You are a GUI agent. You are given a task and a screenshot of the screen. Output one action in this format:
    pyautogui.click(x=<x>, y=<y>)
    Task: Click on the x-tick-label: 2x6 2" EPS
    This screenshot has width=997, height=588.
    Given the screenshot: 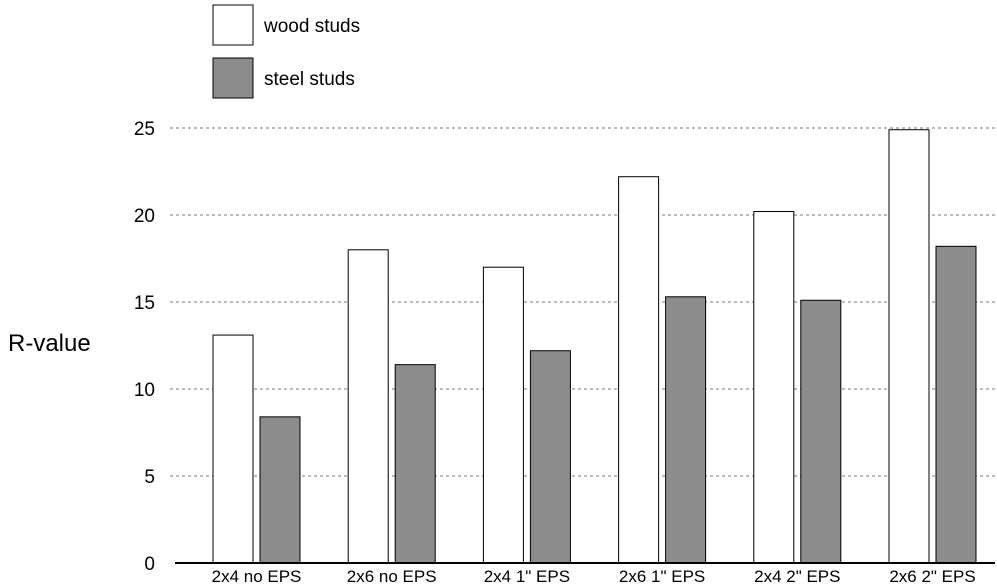 What is the action you would take?
    pyautogui.click(x=932, y=576)
    